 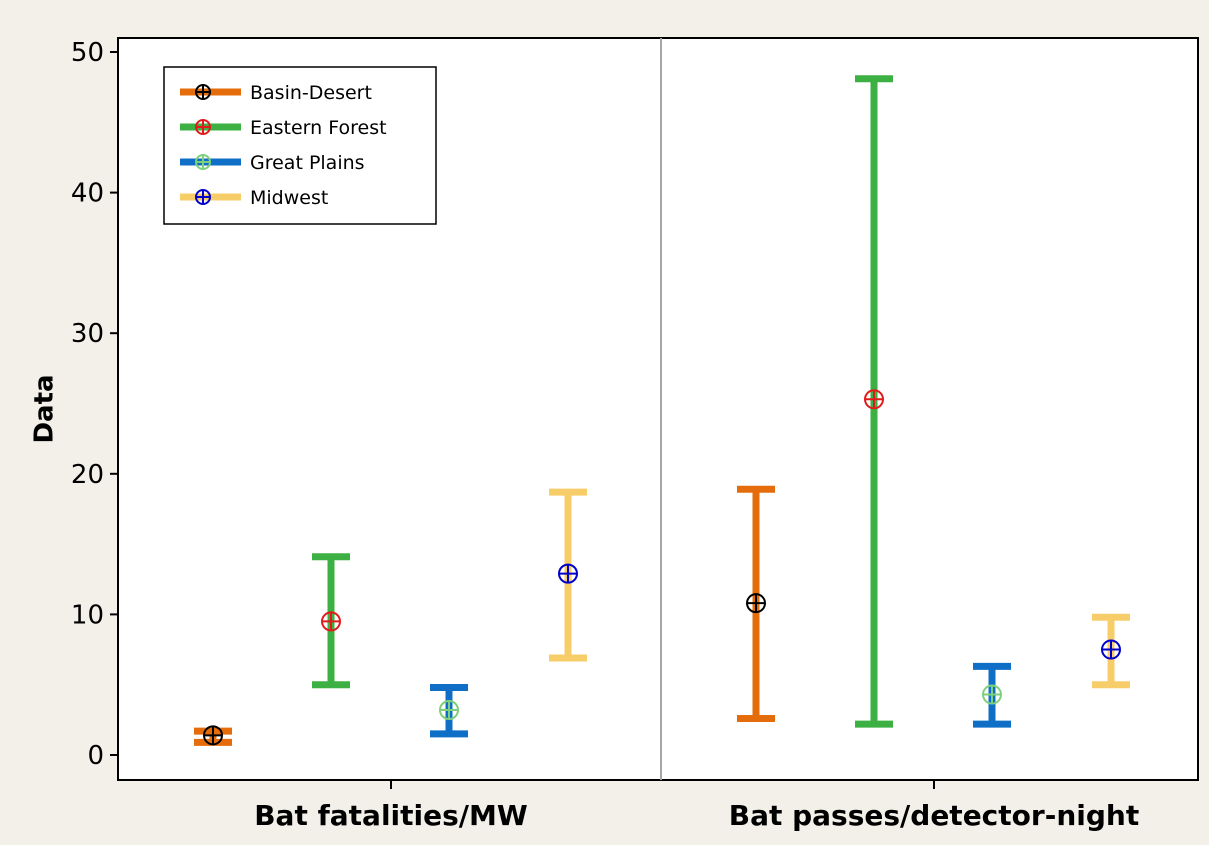 What do you see at coordinates (307, 163) in the screenshot?
I see `legend-label: Great Plains` at bounding box center [307, 163].